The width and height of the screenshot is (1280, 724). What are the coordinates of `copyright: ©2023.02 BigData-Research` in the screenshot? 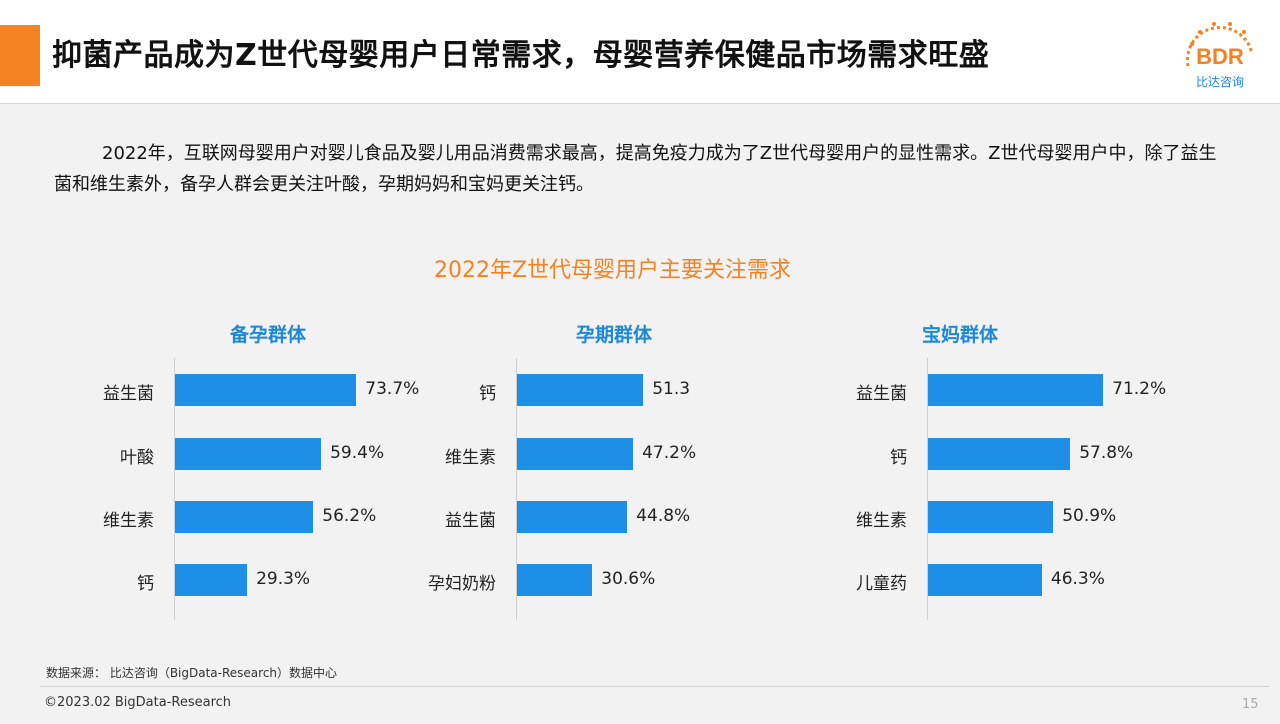 It's located at (138, 702).